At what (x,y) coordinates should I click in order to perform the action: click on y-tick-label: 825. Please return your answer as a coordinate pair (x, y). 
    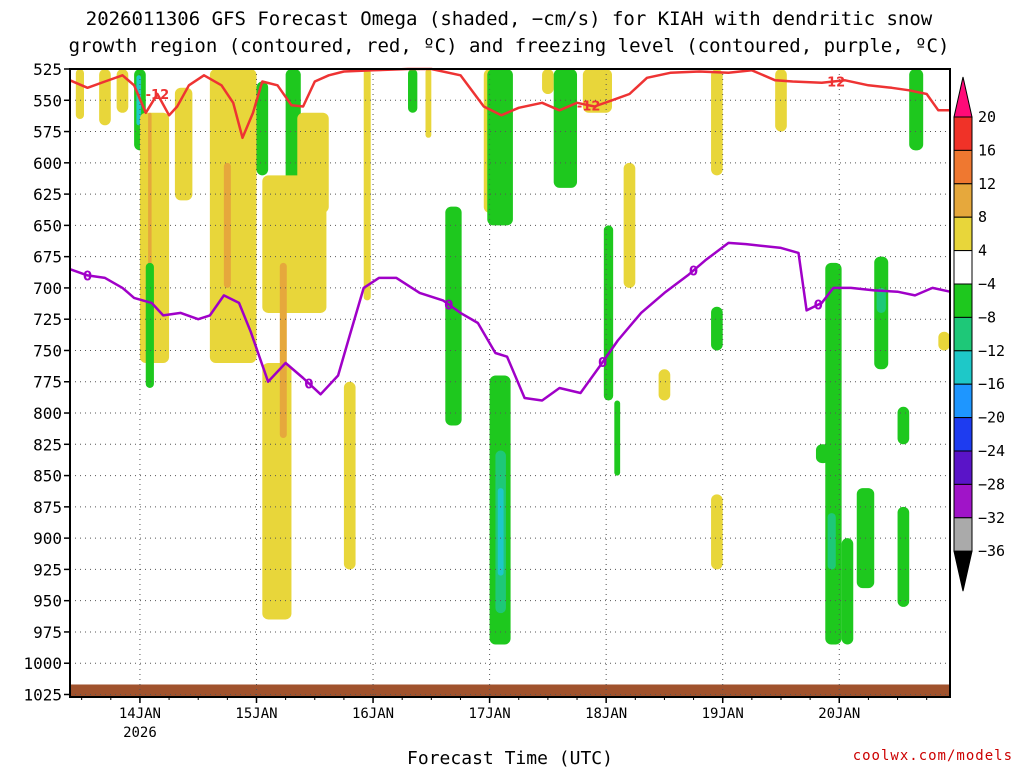
    Looking at the image, I should click on (47, 444).